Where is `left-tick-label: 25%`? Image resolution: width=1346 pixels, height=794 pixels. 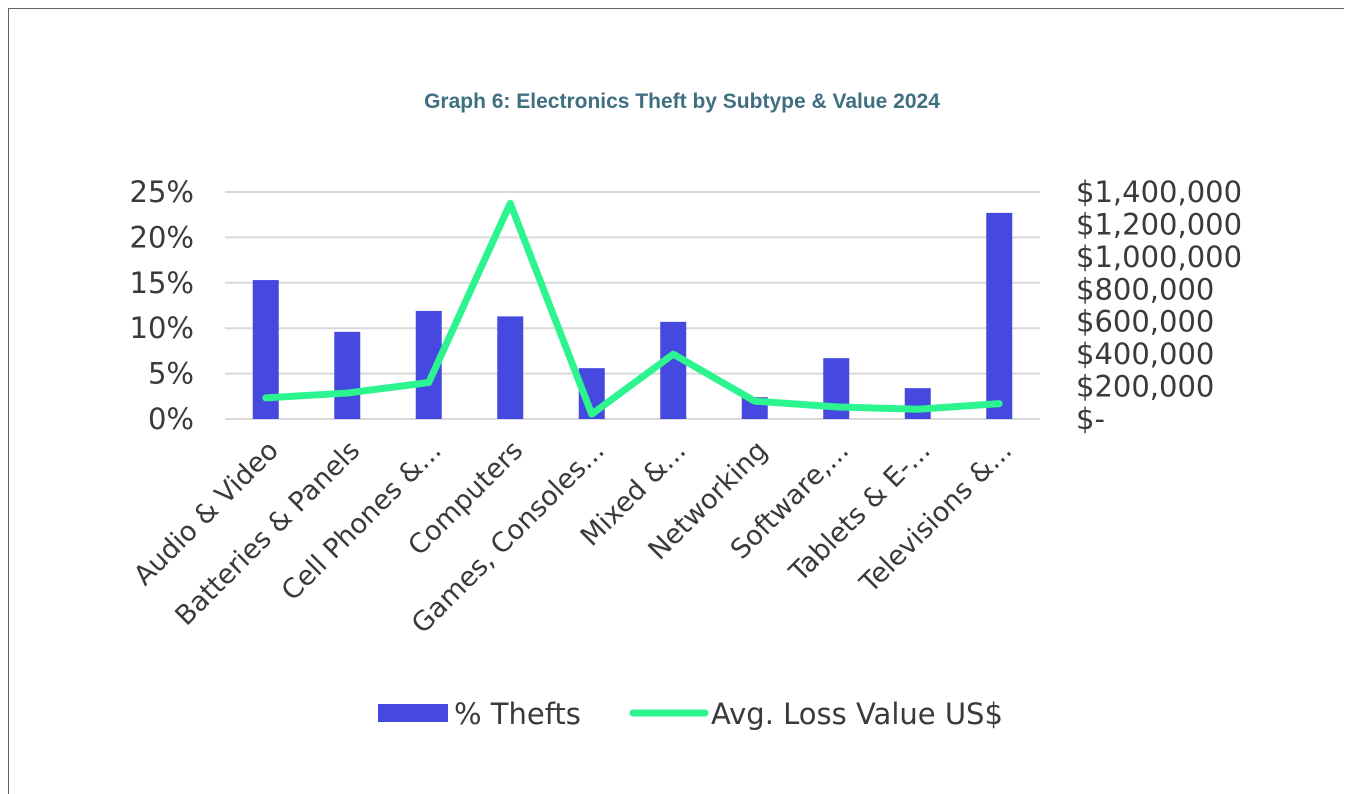 left-tick-label: 25% is located at coordinates (162, 192).